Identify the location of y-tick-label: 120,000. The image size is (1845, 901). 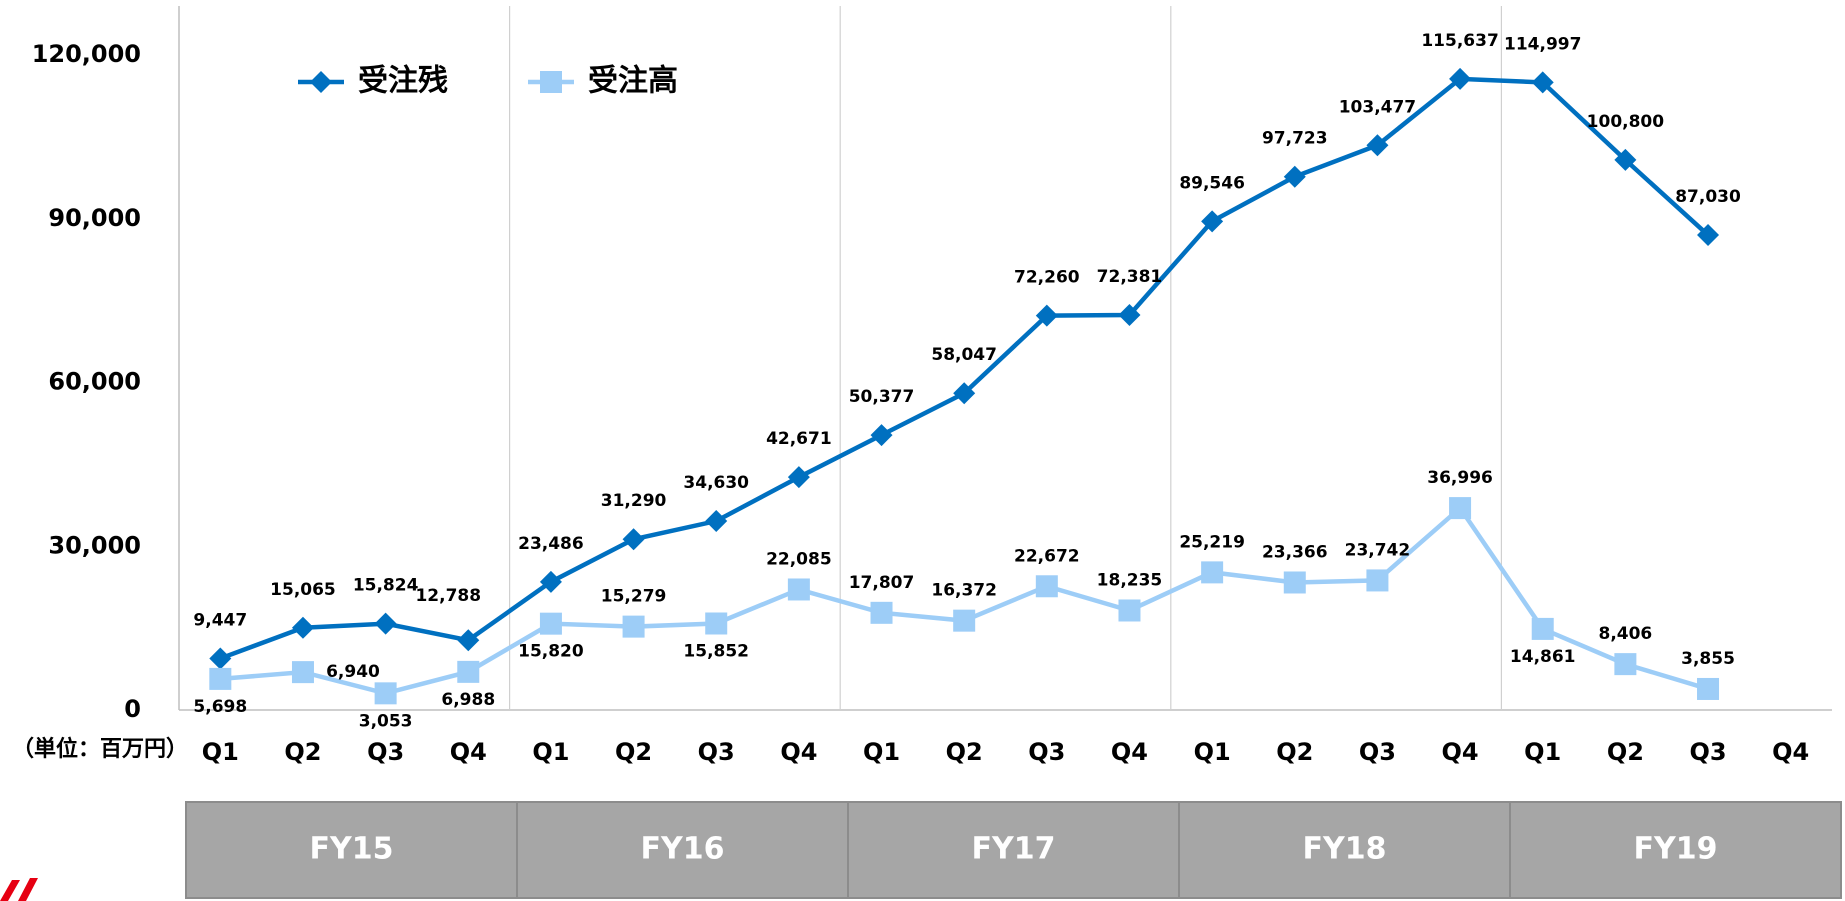
(86, 54).